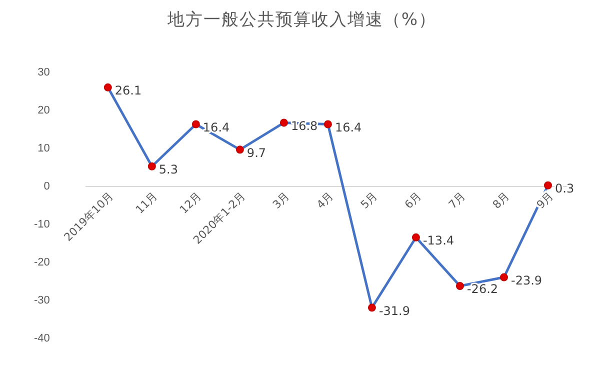 Image resolution: width=604 pixels, height=375 pixels. What do you see at coordinates (256, 153) in the screenshot?
I see `data-label: 9.7` at bounding box center [256, 153].